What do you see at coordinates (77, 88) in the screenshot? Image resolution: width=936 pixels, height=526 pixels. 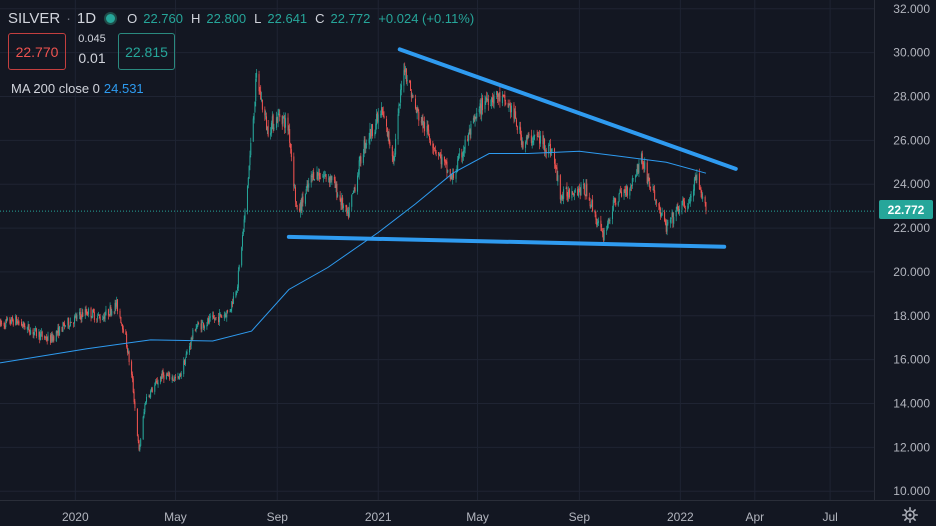 I see `ma-legend: MA 200 close 0 24.531` at bounding box center [77, 88].